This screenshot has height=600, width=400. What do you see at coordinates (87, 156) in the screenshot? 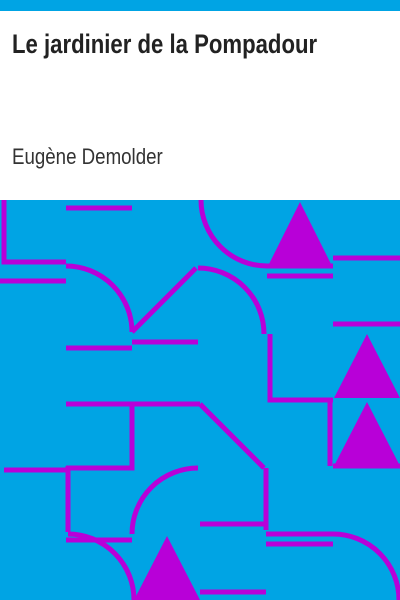
I see `book-author: Eugène Demolder` at bounding box center [87, 156].